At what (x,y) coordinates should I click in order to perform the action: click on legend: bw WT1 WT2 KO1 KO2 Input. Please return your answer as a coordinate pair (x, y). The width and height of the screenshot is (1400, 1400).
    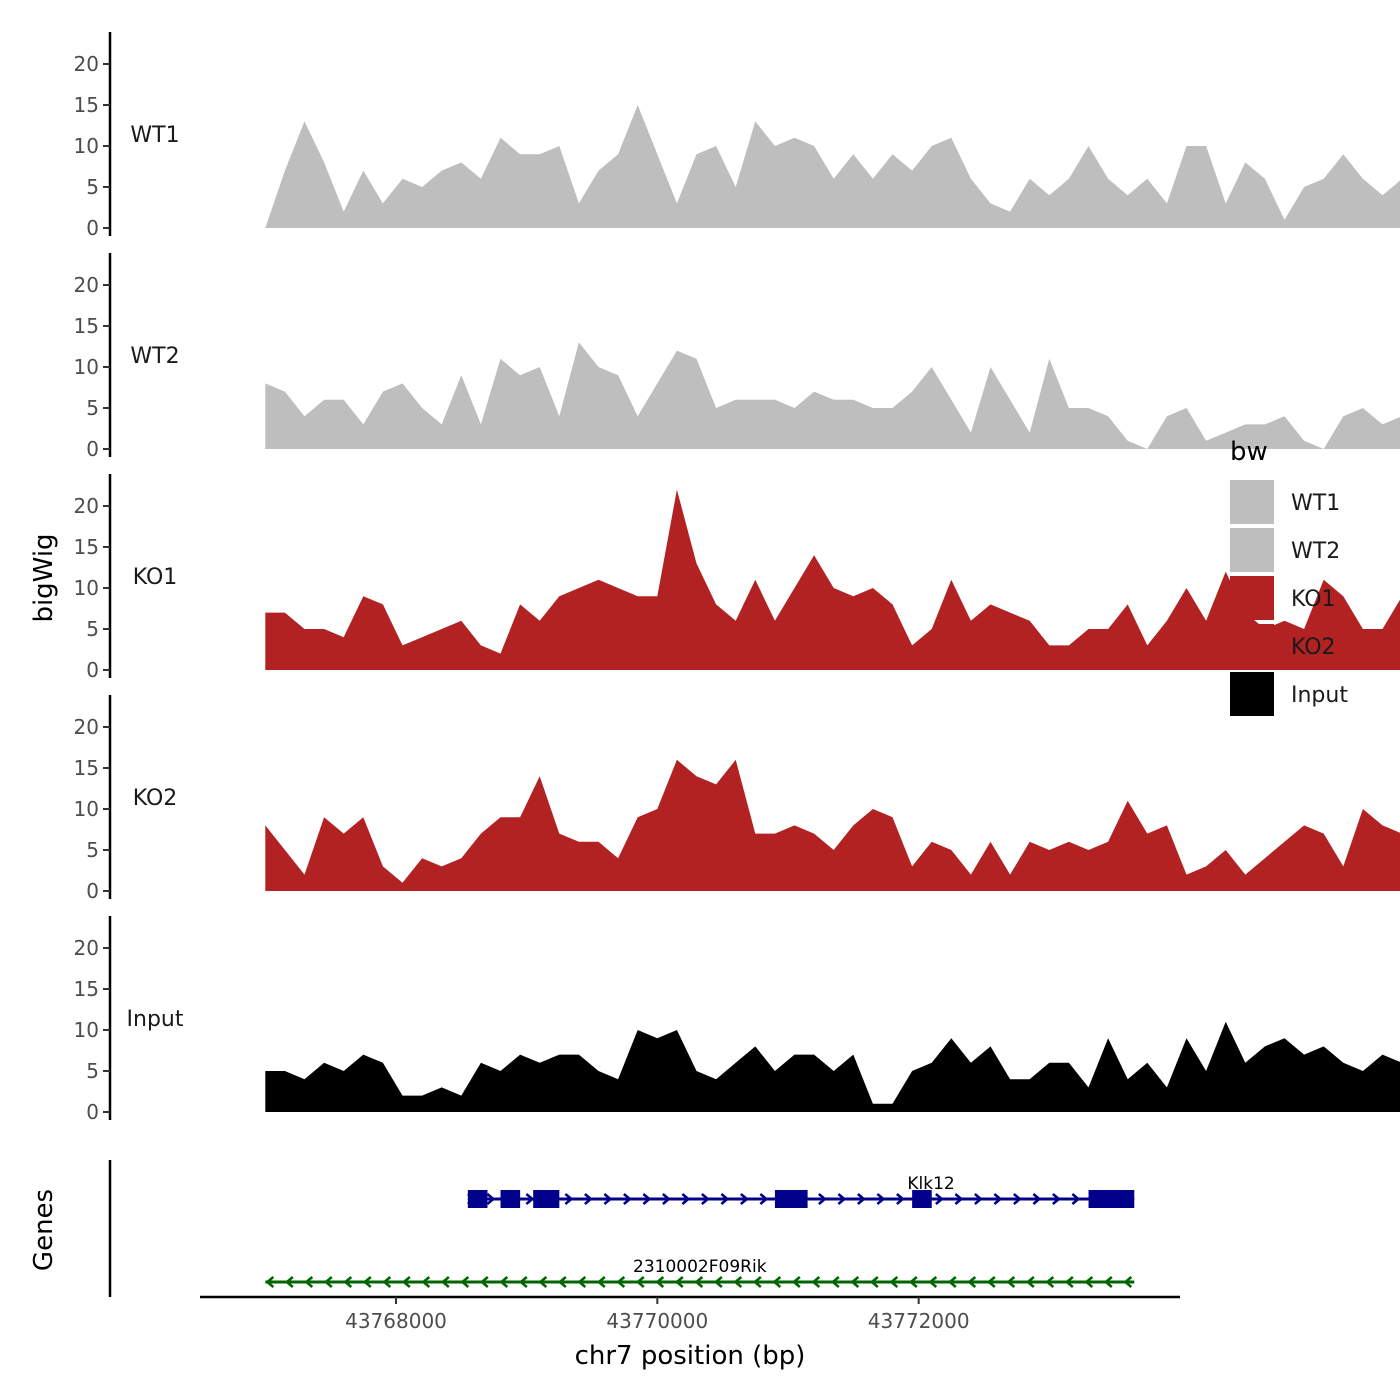
    Looking at the image, I should click on (1289, 576).